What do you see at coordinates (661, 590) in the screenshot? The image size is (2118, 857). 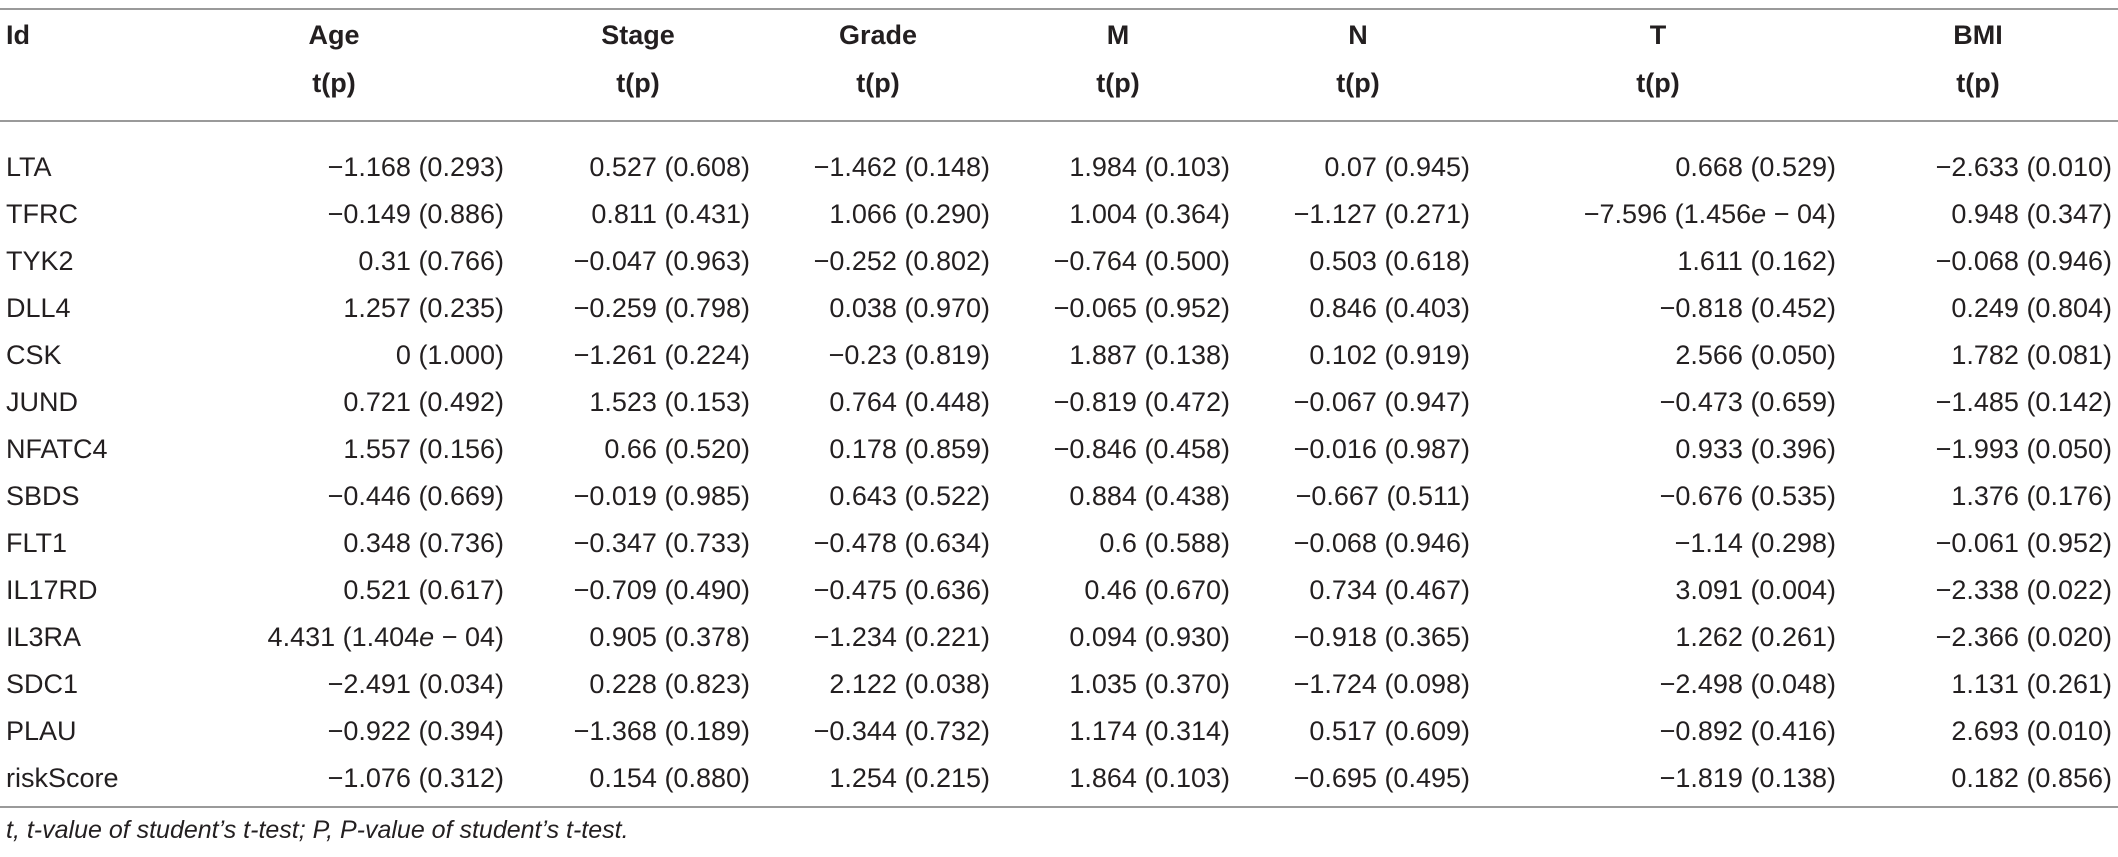 I see `table-cell: −0.709 (0.490)` at bounding box center [661, 590].